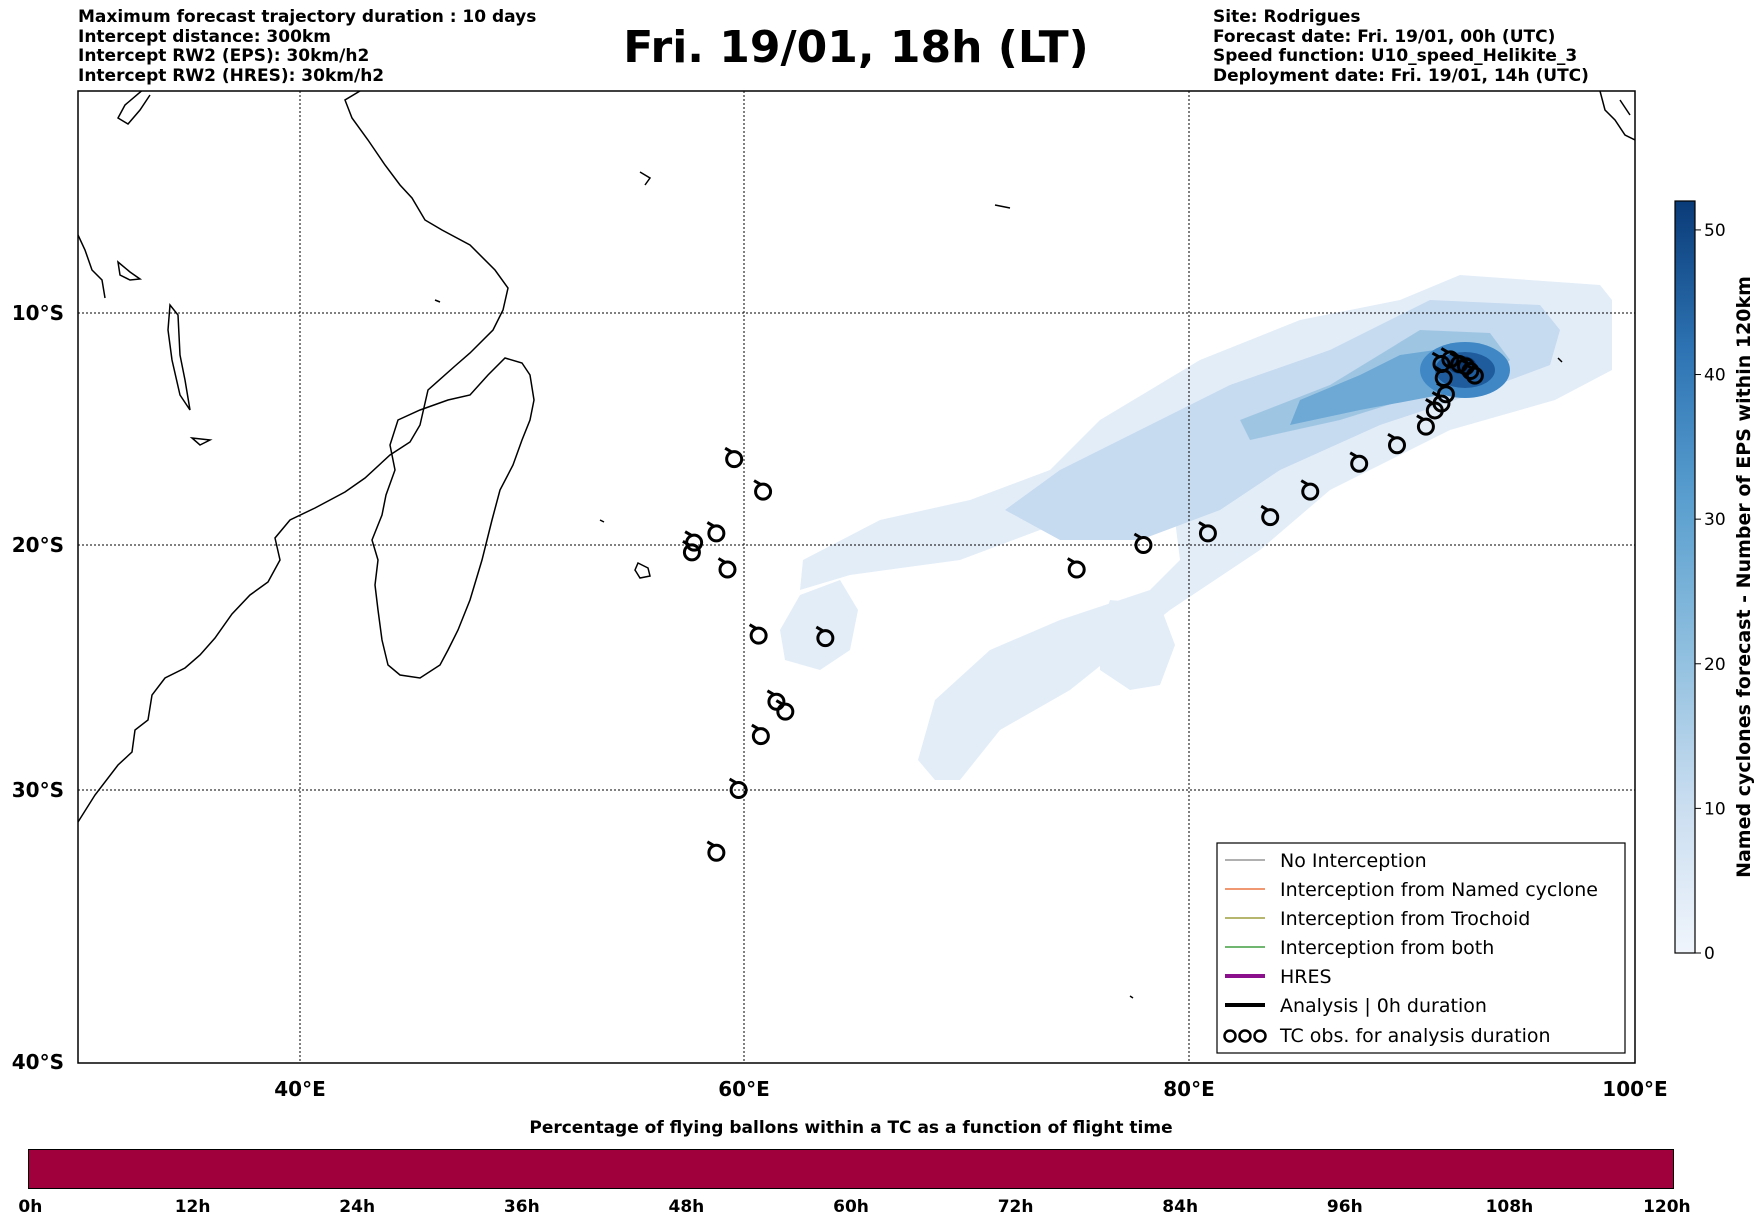 This screenshot has height=1223, width=1754. What do you see at coordinates (1667, 1207) in the screenshot?
I see `flight-time-tick-label: 120h` at bounding box center [1667, 1207].